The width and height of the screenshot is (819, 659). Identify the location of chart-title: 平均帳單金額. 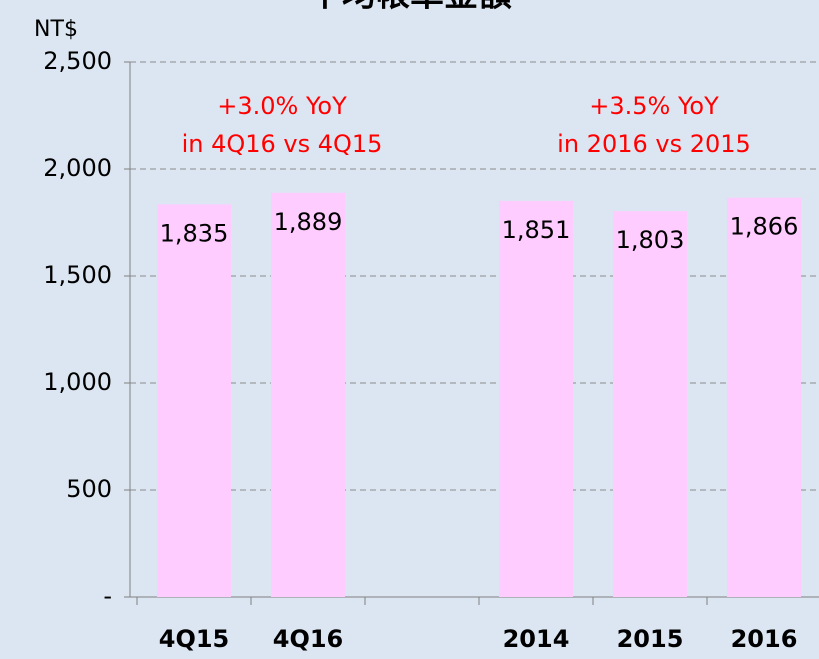
(410, 7).